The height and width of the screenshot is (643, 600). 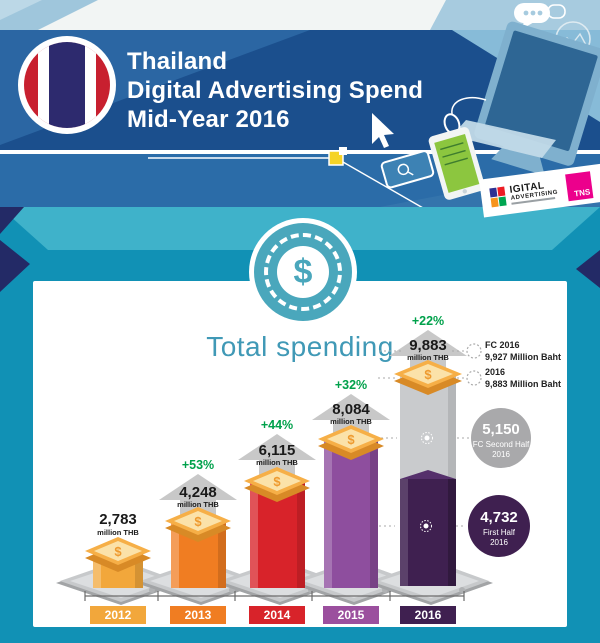 I want to click on growth-2013: +53%, so click(x=198, y=465).